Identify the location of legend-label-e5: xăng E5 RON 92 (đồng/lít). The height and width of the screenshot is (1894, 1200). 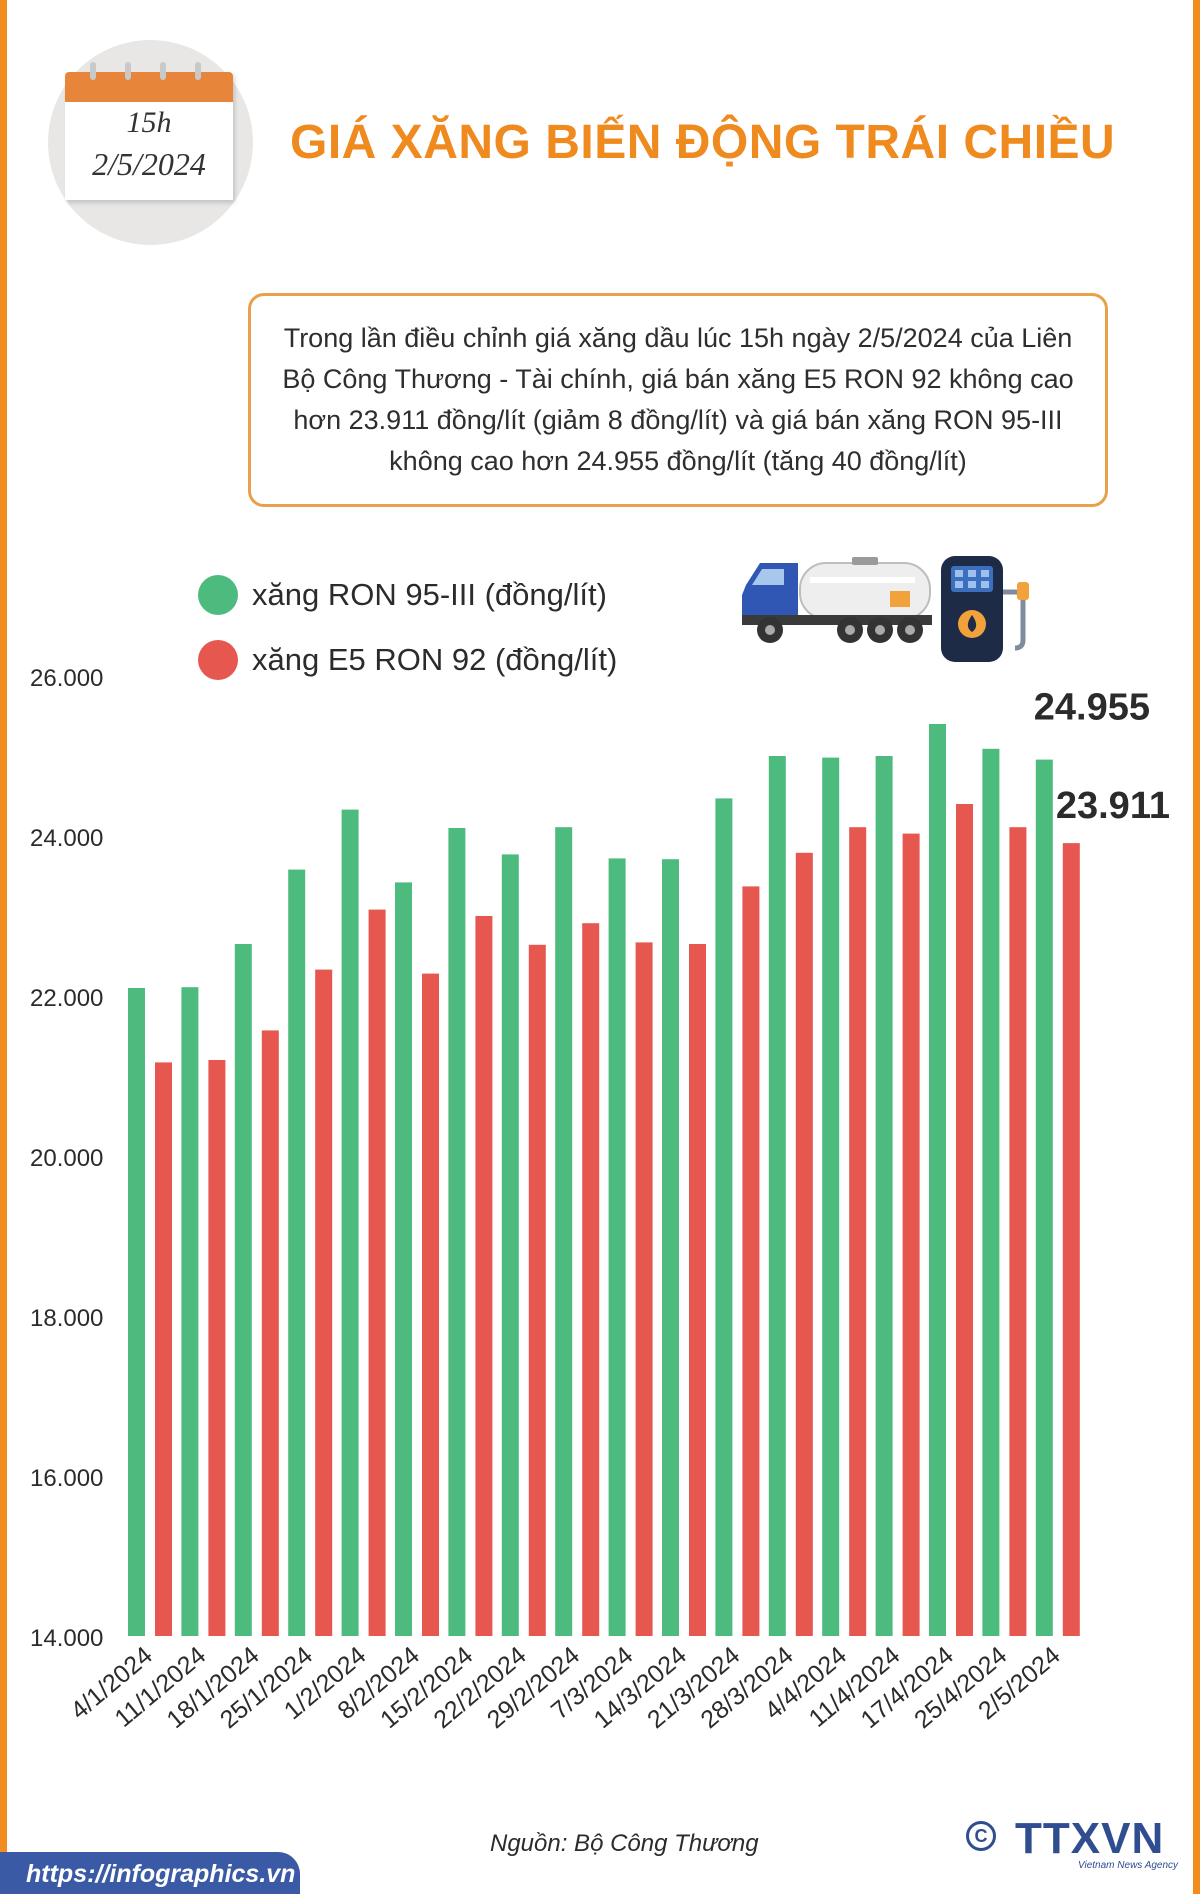
(435, 659).